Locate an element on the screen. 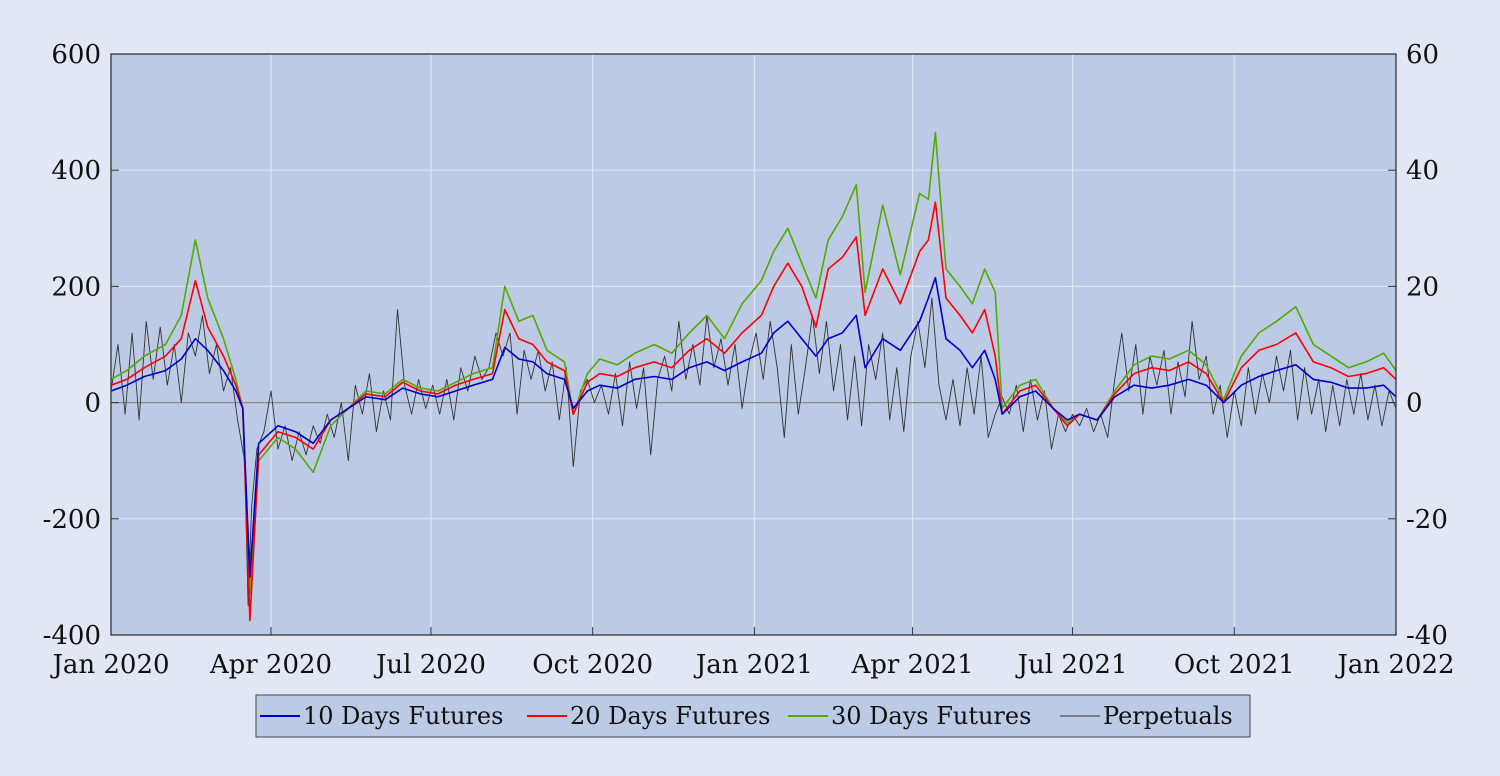 Image resolution: width=1500 pixels, height=776 pixels. legend-label: Perpetuals is located at coordinates (1168, 716).